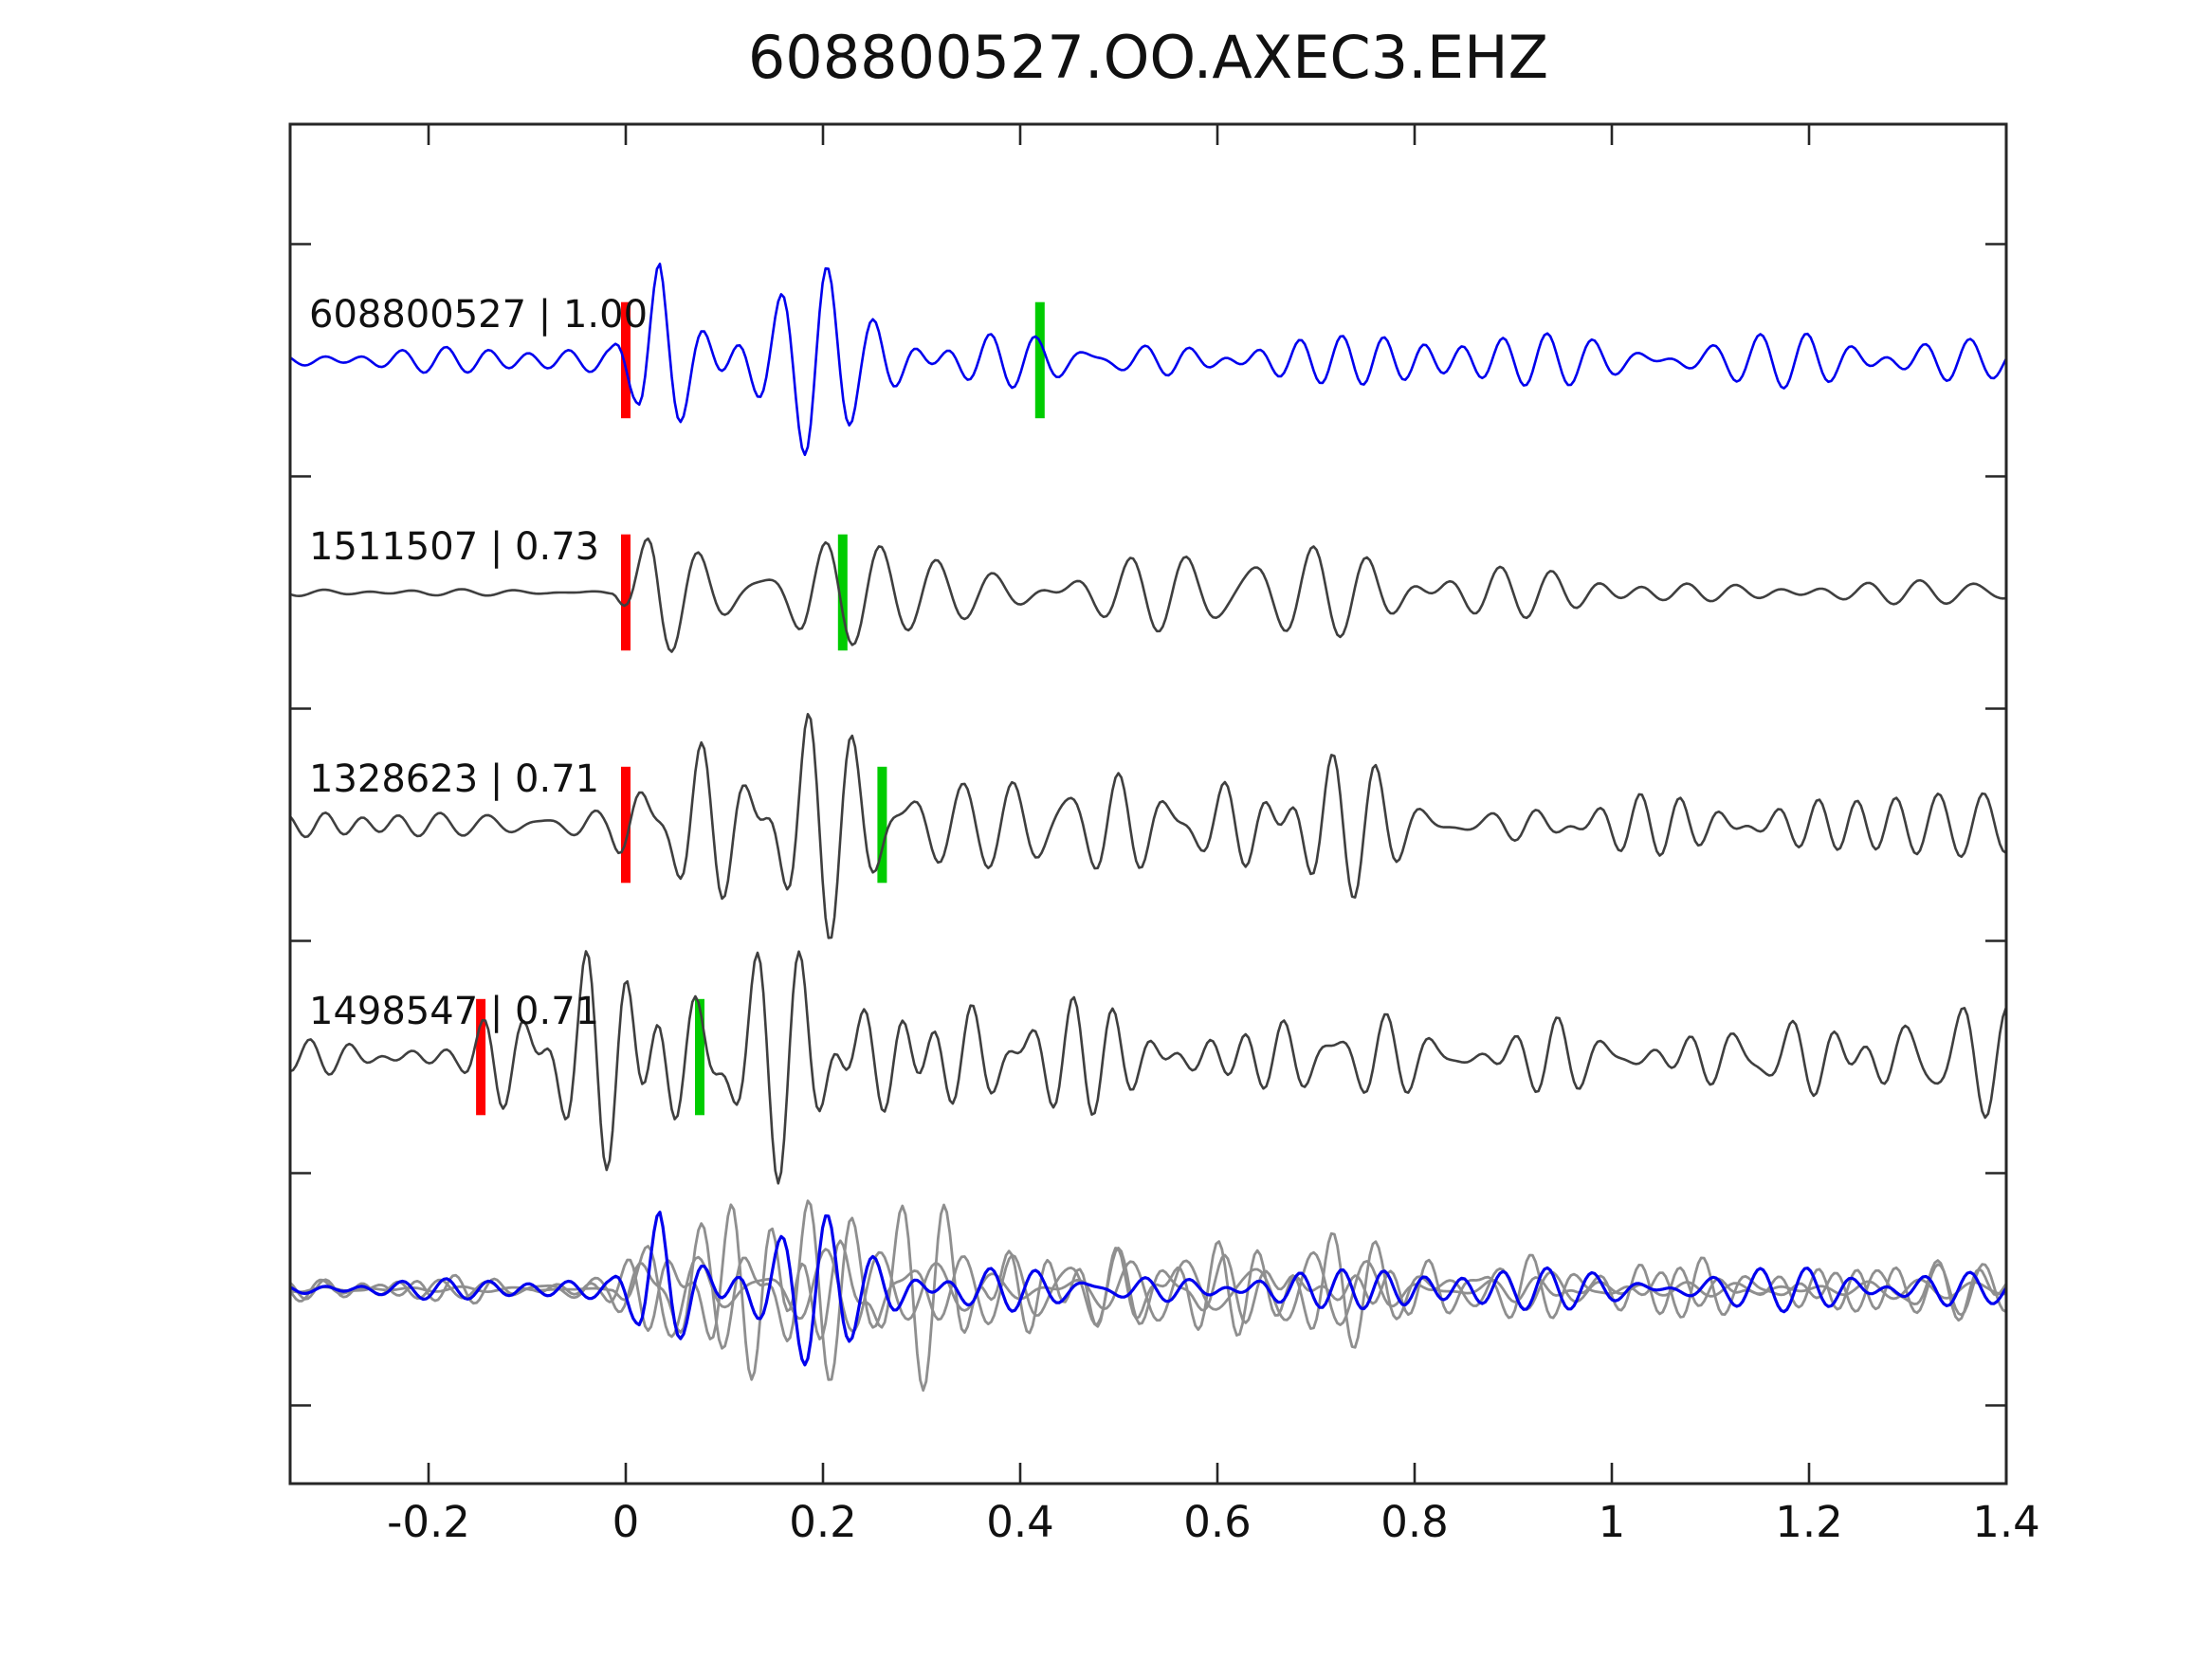 The width and height of the screenshot is (2212, 1659). What do you see at coordinates (478, 315) in the screenshot?
I see `trace-label-608800527: 608800527 | 1.00` at bounding box center [478, 315].